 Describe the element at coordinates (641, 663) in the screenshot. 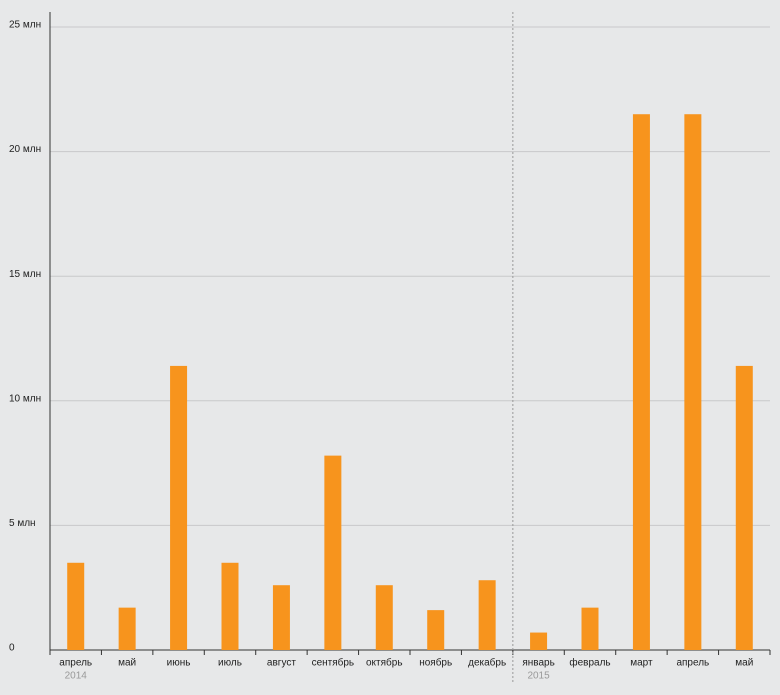

I see `x-tick-label: март` at that location.